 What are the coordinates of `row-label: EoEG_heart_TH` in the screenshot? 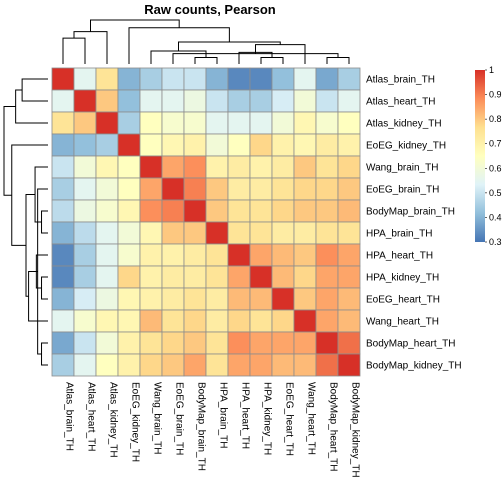 It's located at (403, 300).